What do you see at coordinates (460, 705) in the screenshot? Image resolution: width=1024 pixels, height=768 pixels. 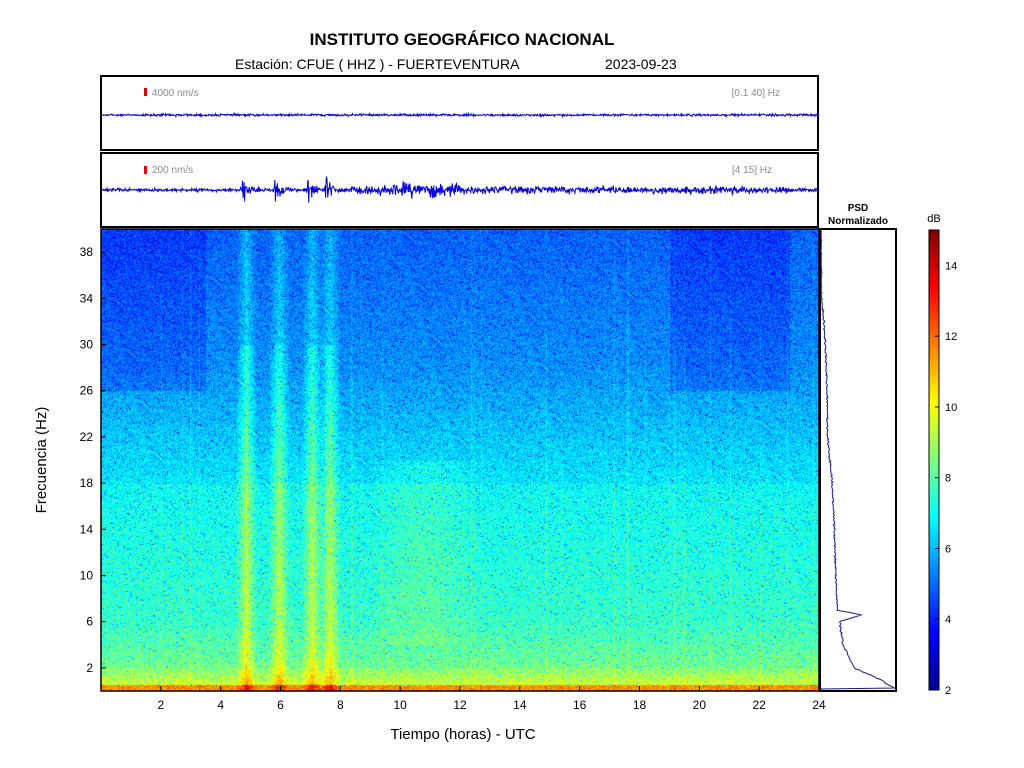 I see `x-tick-label: 12` at bounding box center [460, 705].